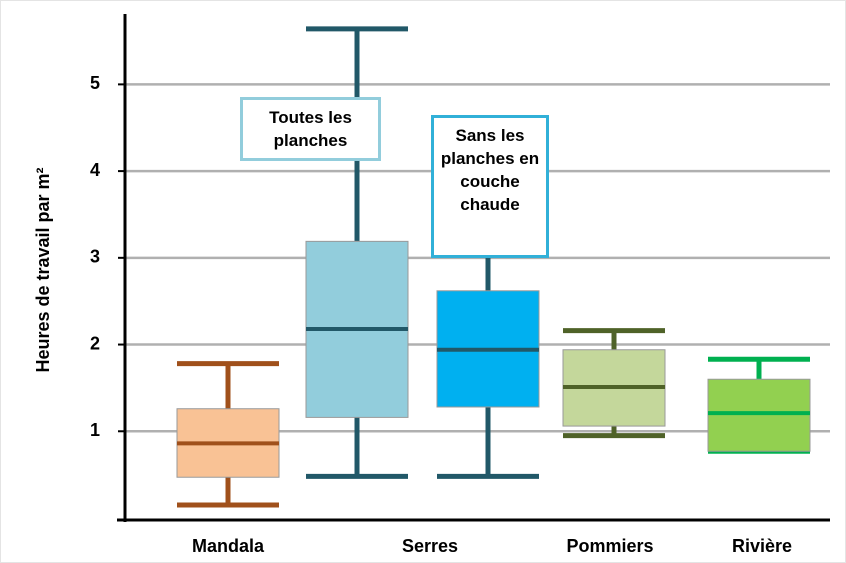 This screenshot has height=563, width=846. What do you see at coordinates (759, 415) in the screenshot?
I see `box` at bounding box center [759, 415].